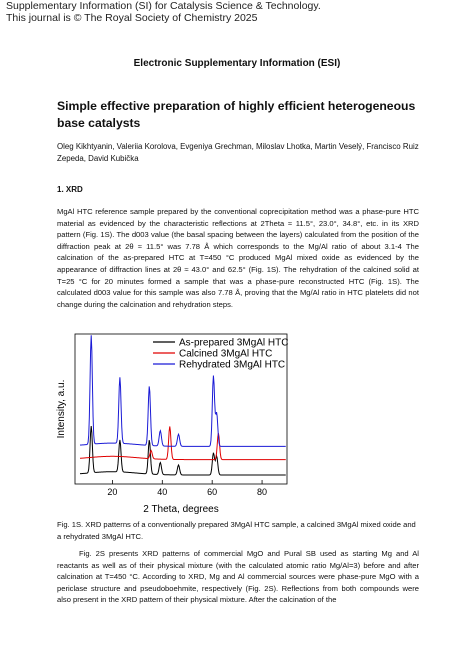 The height and width of the screenshot is (670, 474). Describe the element at coordinates (112, 492) in the screenshot. I see `x-tick-label-20: 20` at that location.